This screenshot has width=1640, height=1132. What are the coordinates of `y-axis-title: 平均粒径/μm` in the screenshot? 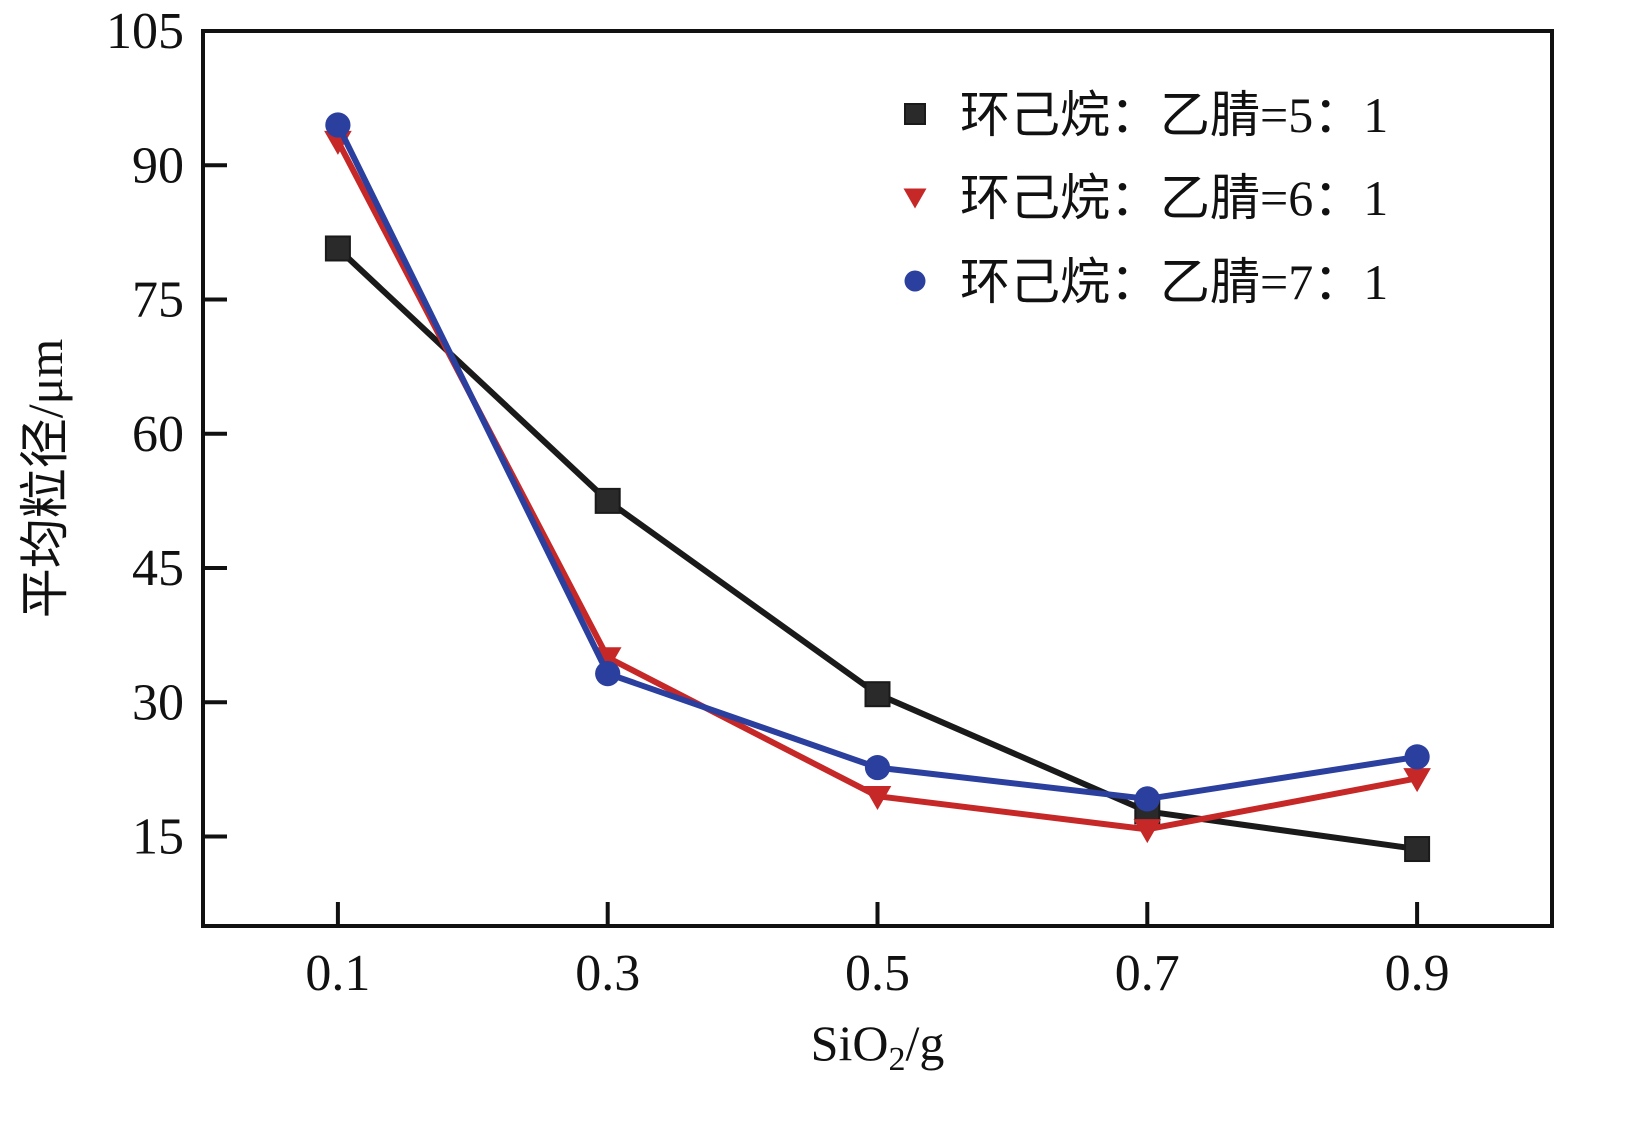 It's located at (45, 479).